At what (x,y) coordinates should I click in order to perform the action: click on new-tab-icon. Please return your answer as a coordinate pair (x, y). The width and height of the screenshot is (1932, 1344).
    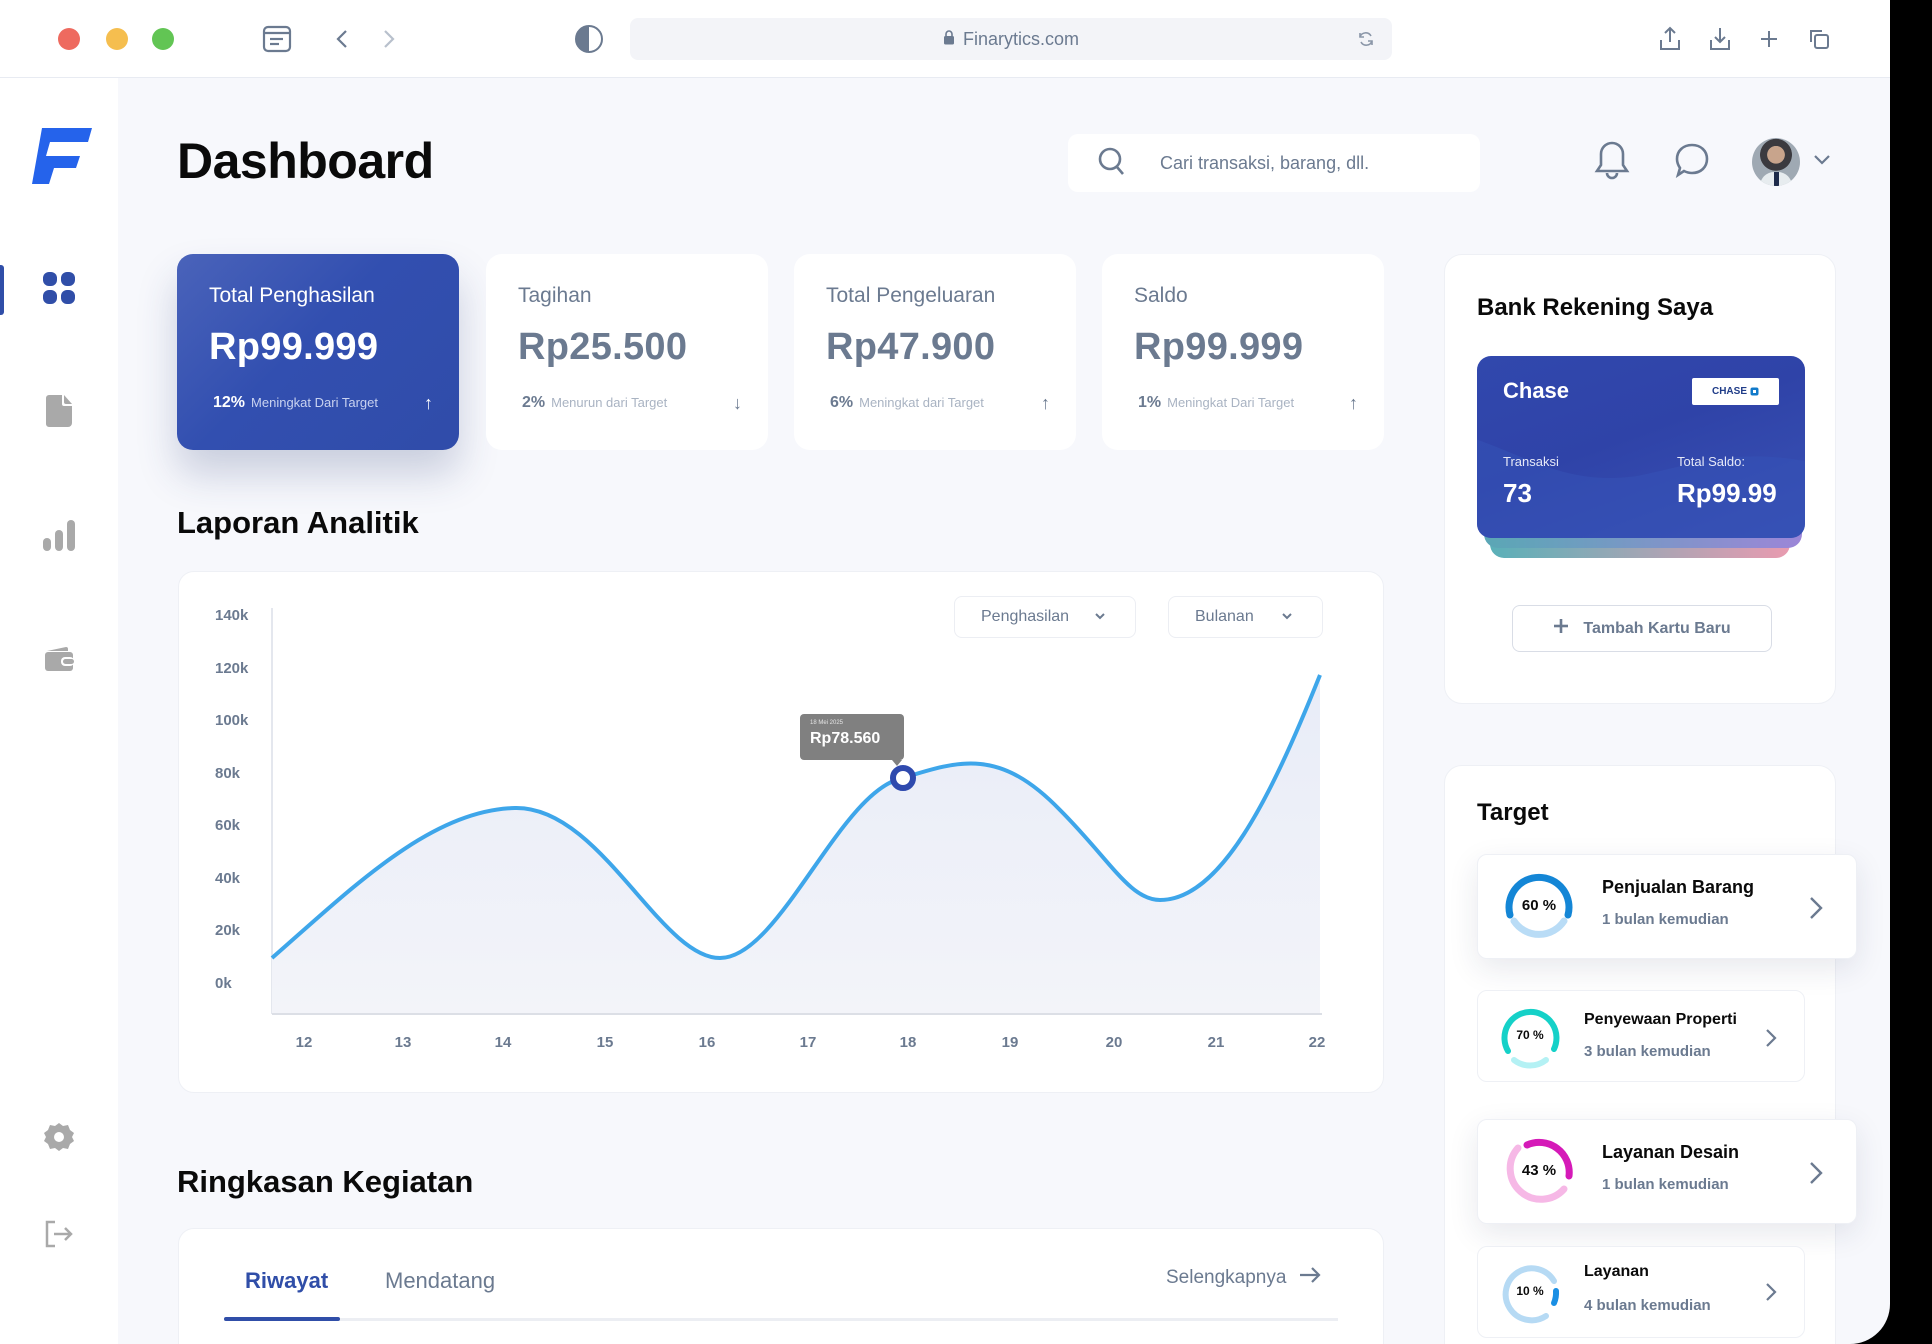
    Looking at the image, I should click on (1769, 39).